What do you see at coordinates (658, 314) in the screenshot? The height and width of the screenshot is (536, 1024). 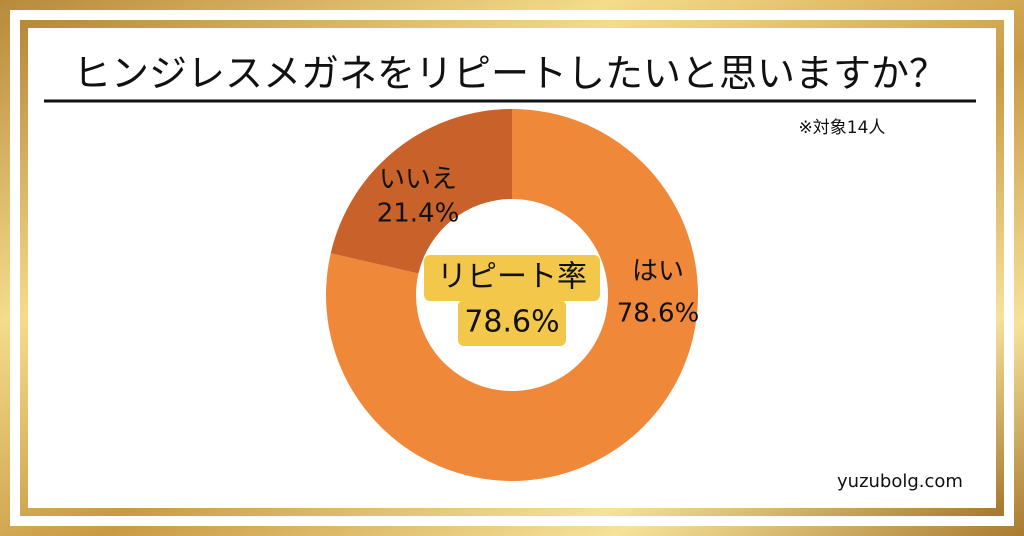 I see `slice-value-label: 78.6%` at bounding box center [658, 314].